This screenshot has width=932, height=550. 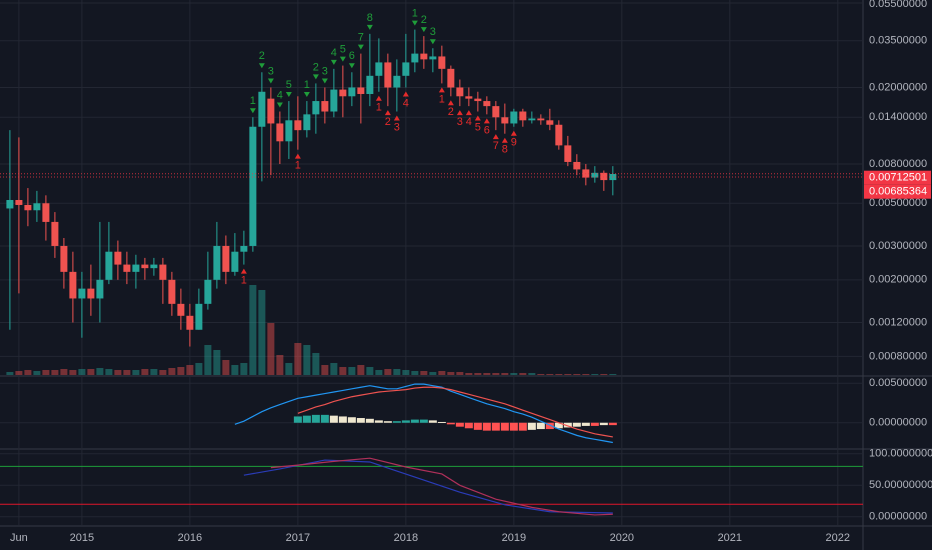 What do you see at coordinates (898, 5) in the screenshot?
I see `y-tick-label: 0.05500000` at bounding box center [898, 5].